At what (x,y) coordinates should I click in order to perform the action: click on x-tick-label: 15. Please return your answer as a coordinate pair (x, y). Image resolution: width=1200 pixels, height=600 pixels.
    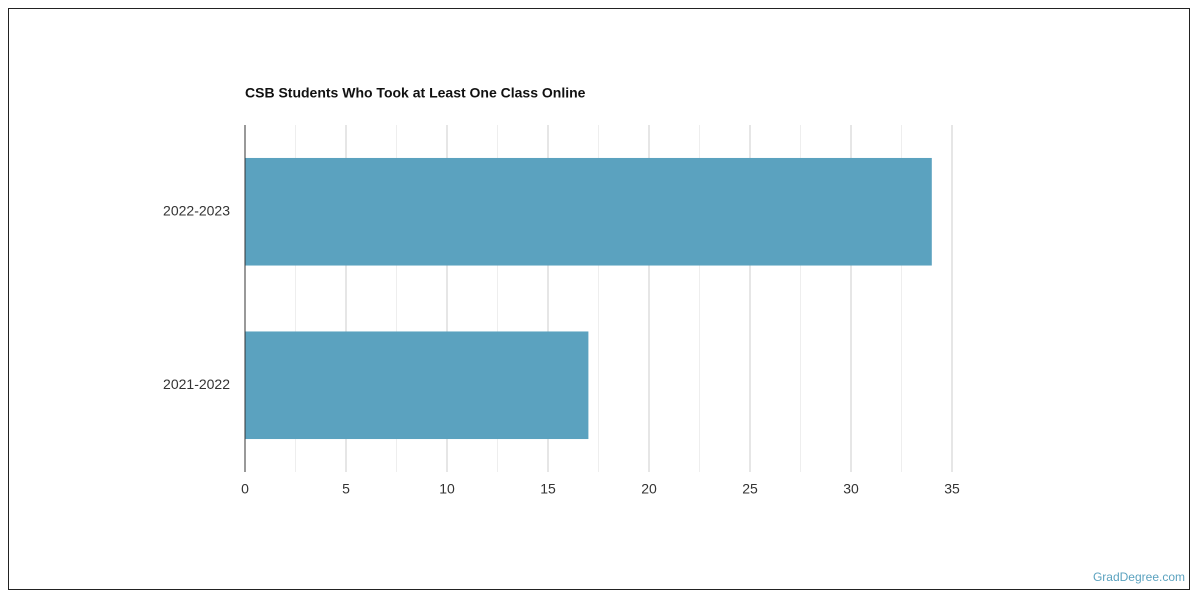
    Looking at the image, I should click on (548, 489).